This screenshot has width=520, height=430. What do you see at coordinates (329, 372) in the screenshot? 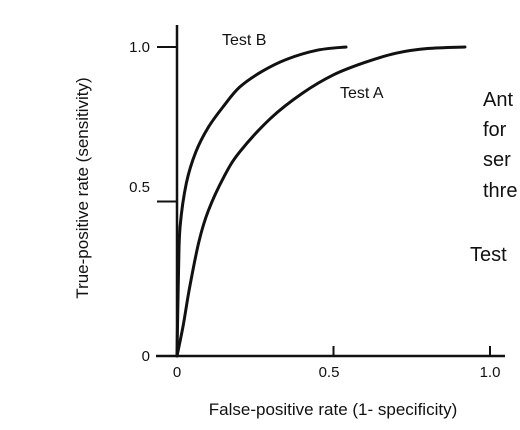
I see `x-tick-label-0.5: 0.5` at bounding box center [329, 372].